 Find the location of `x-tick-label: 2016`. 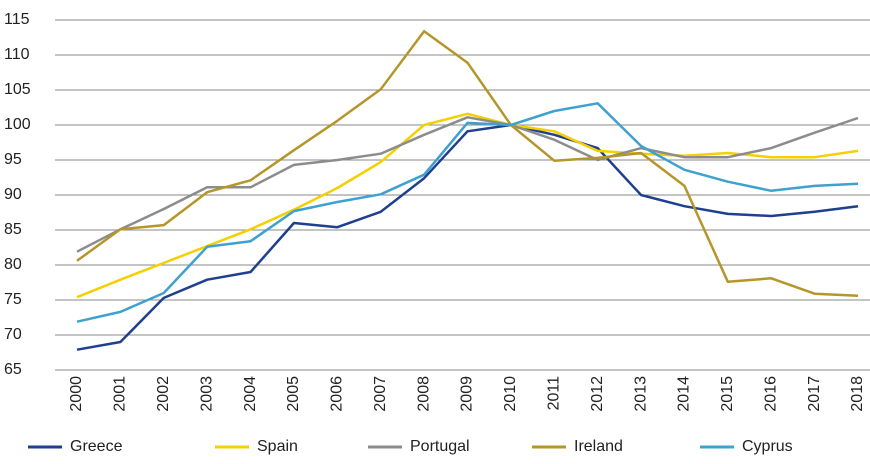

x-tick-label: 2016 is located at coordinates (770, 394).